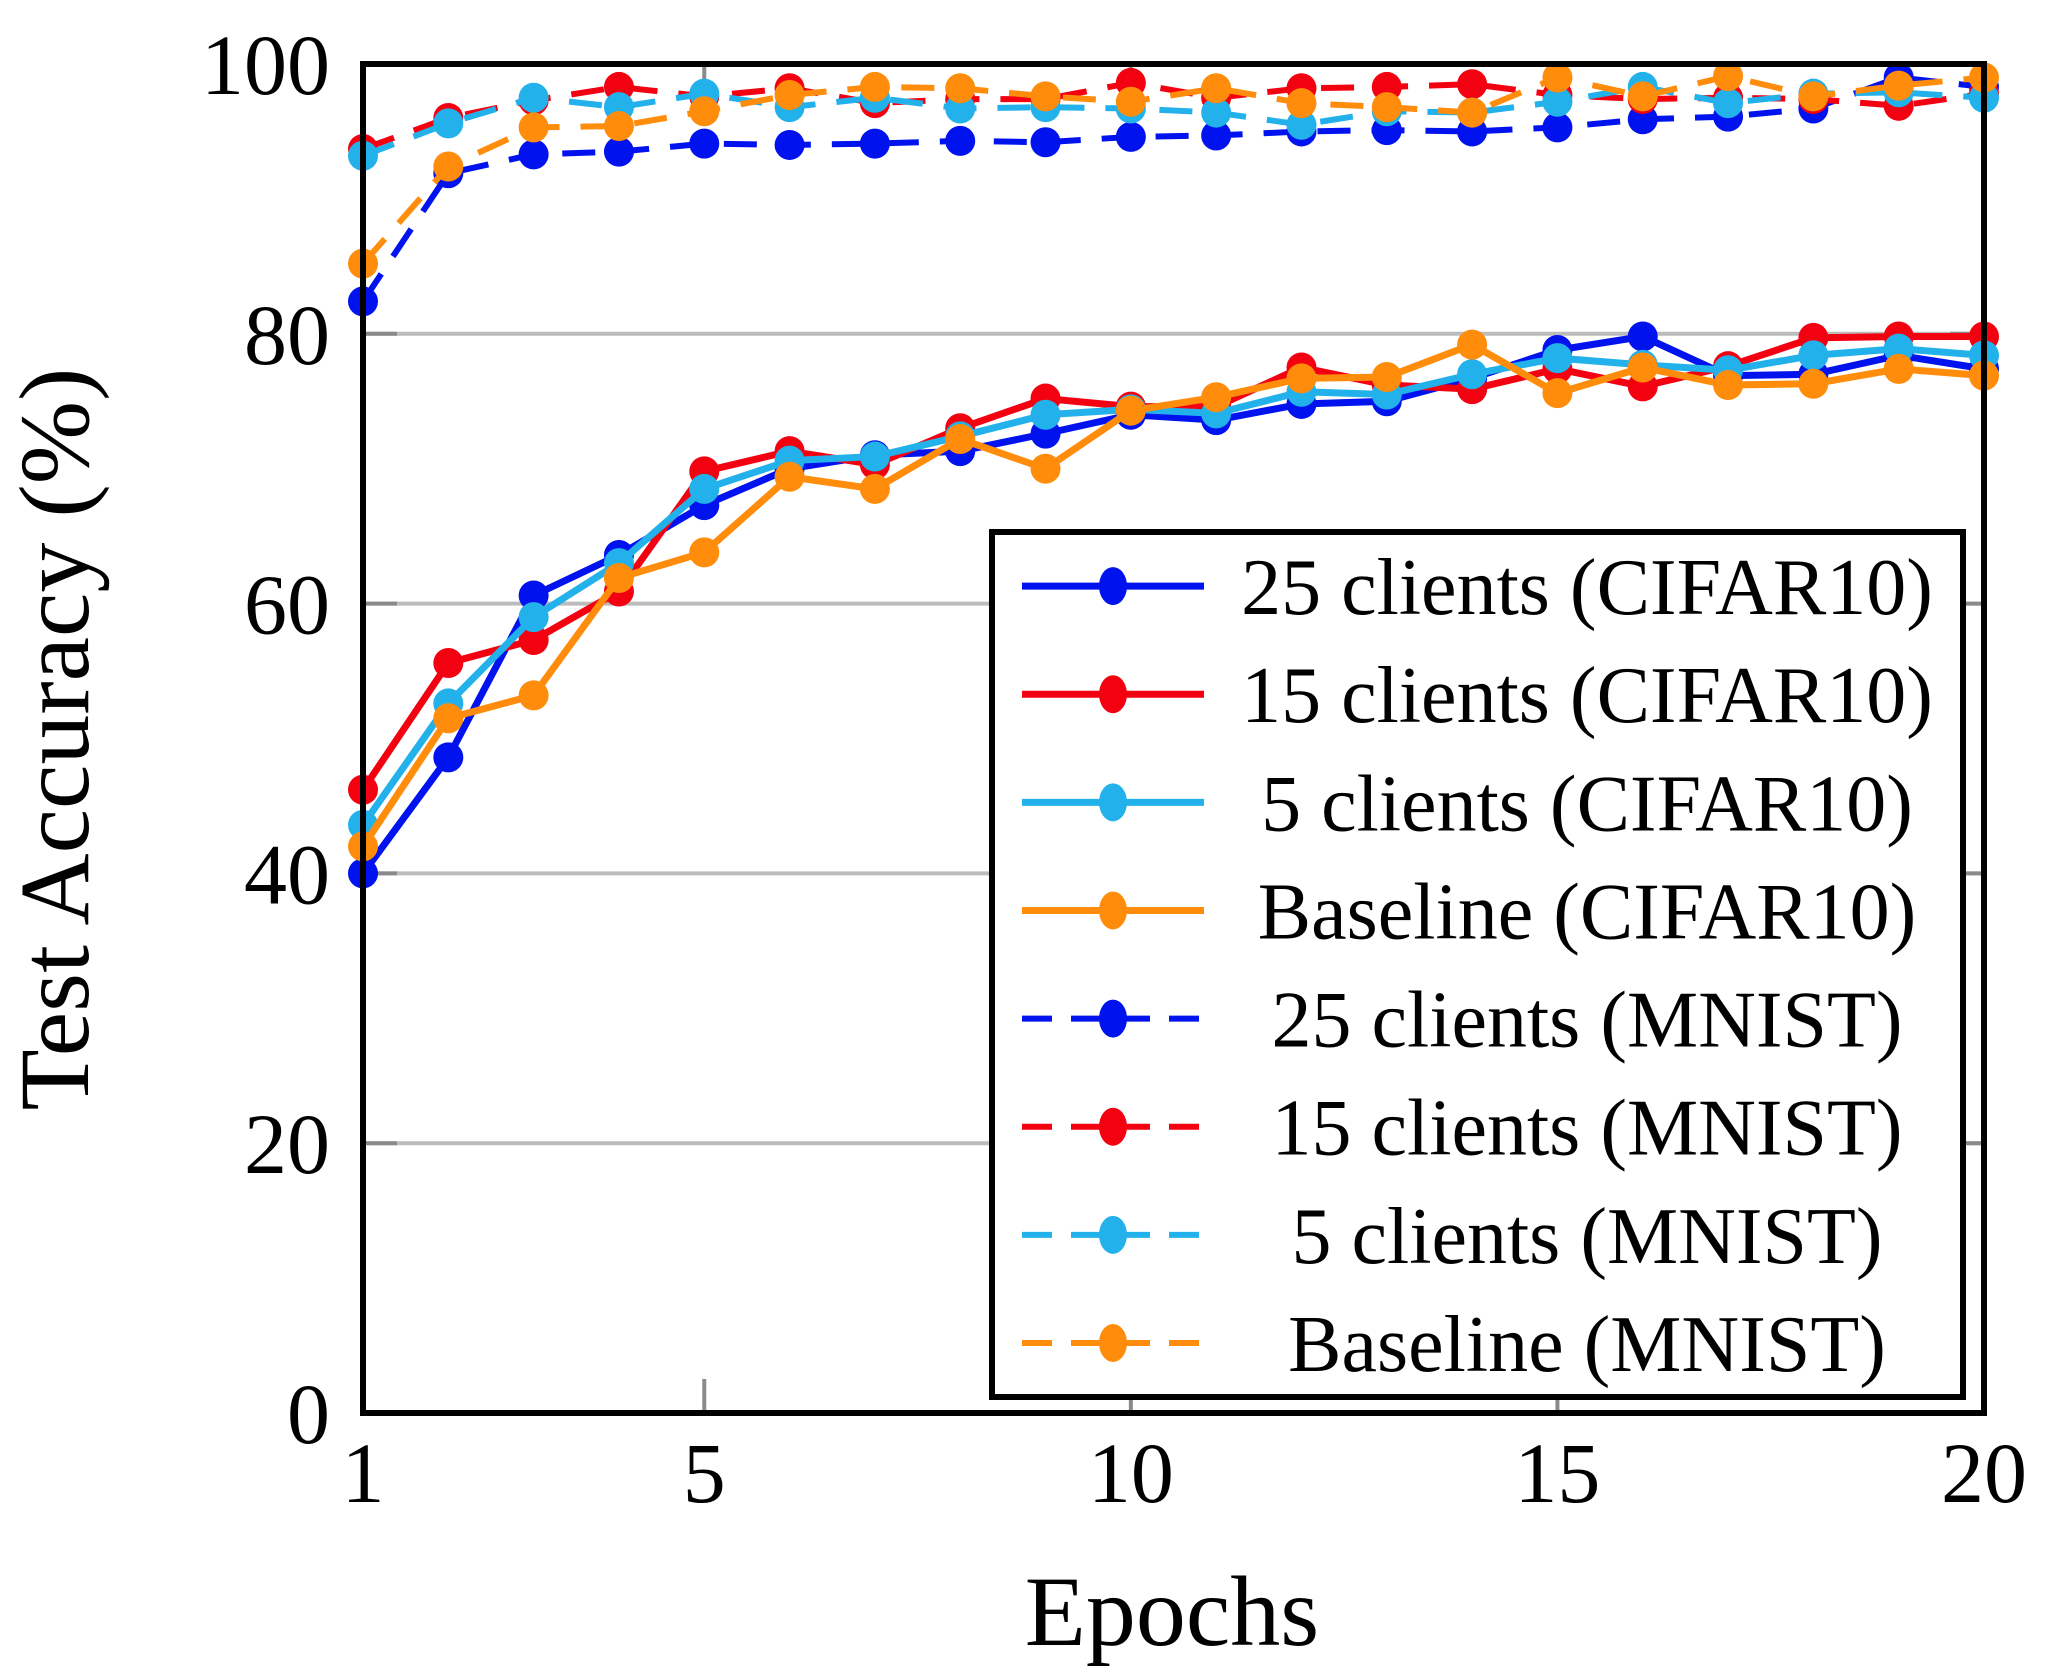 Image resolution: width=2047 pixels, height=1675 pixels. Describe the element at coordinates (1469, 912) in the screenshot. I see `legend-entry: Baseline (CIFAR10)` at that location.